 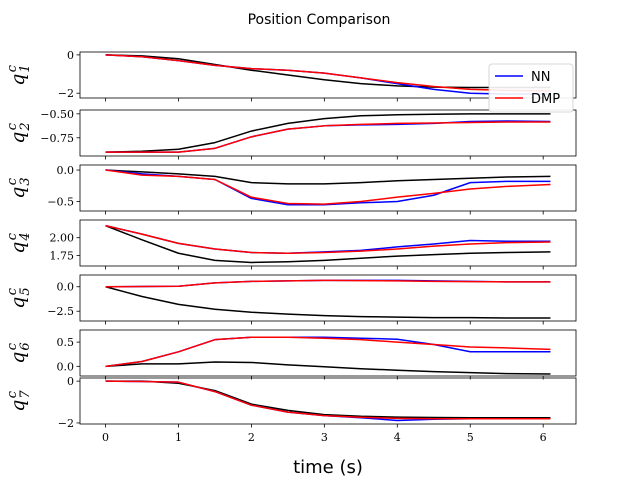 I want to click on x-axis-label: time (s), so click(x=328, y=467).